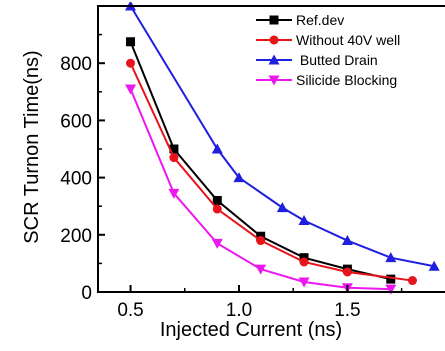 This screenshot has height=351, width=445. I want to click on y-tick-label: 600, so click(76, 121).